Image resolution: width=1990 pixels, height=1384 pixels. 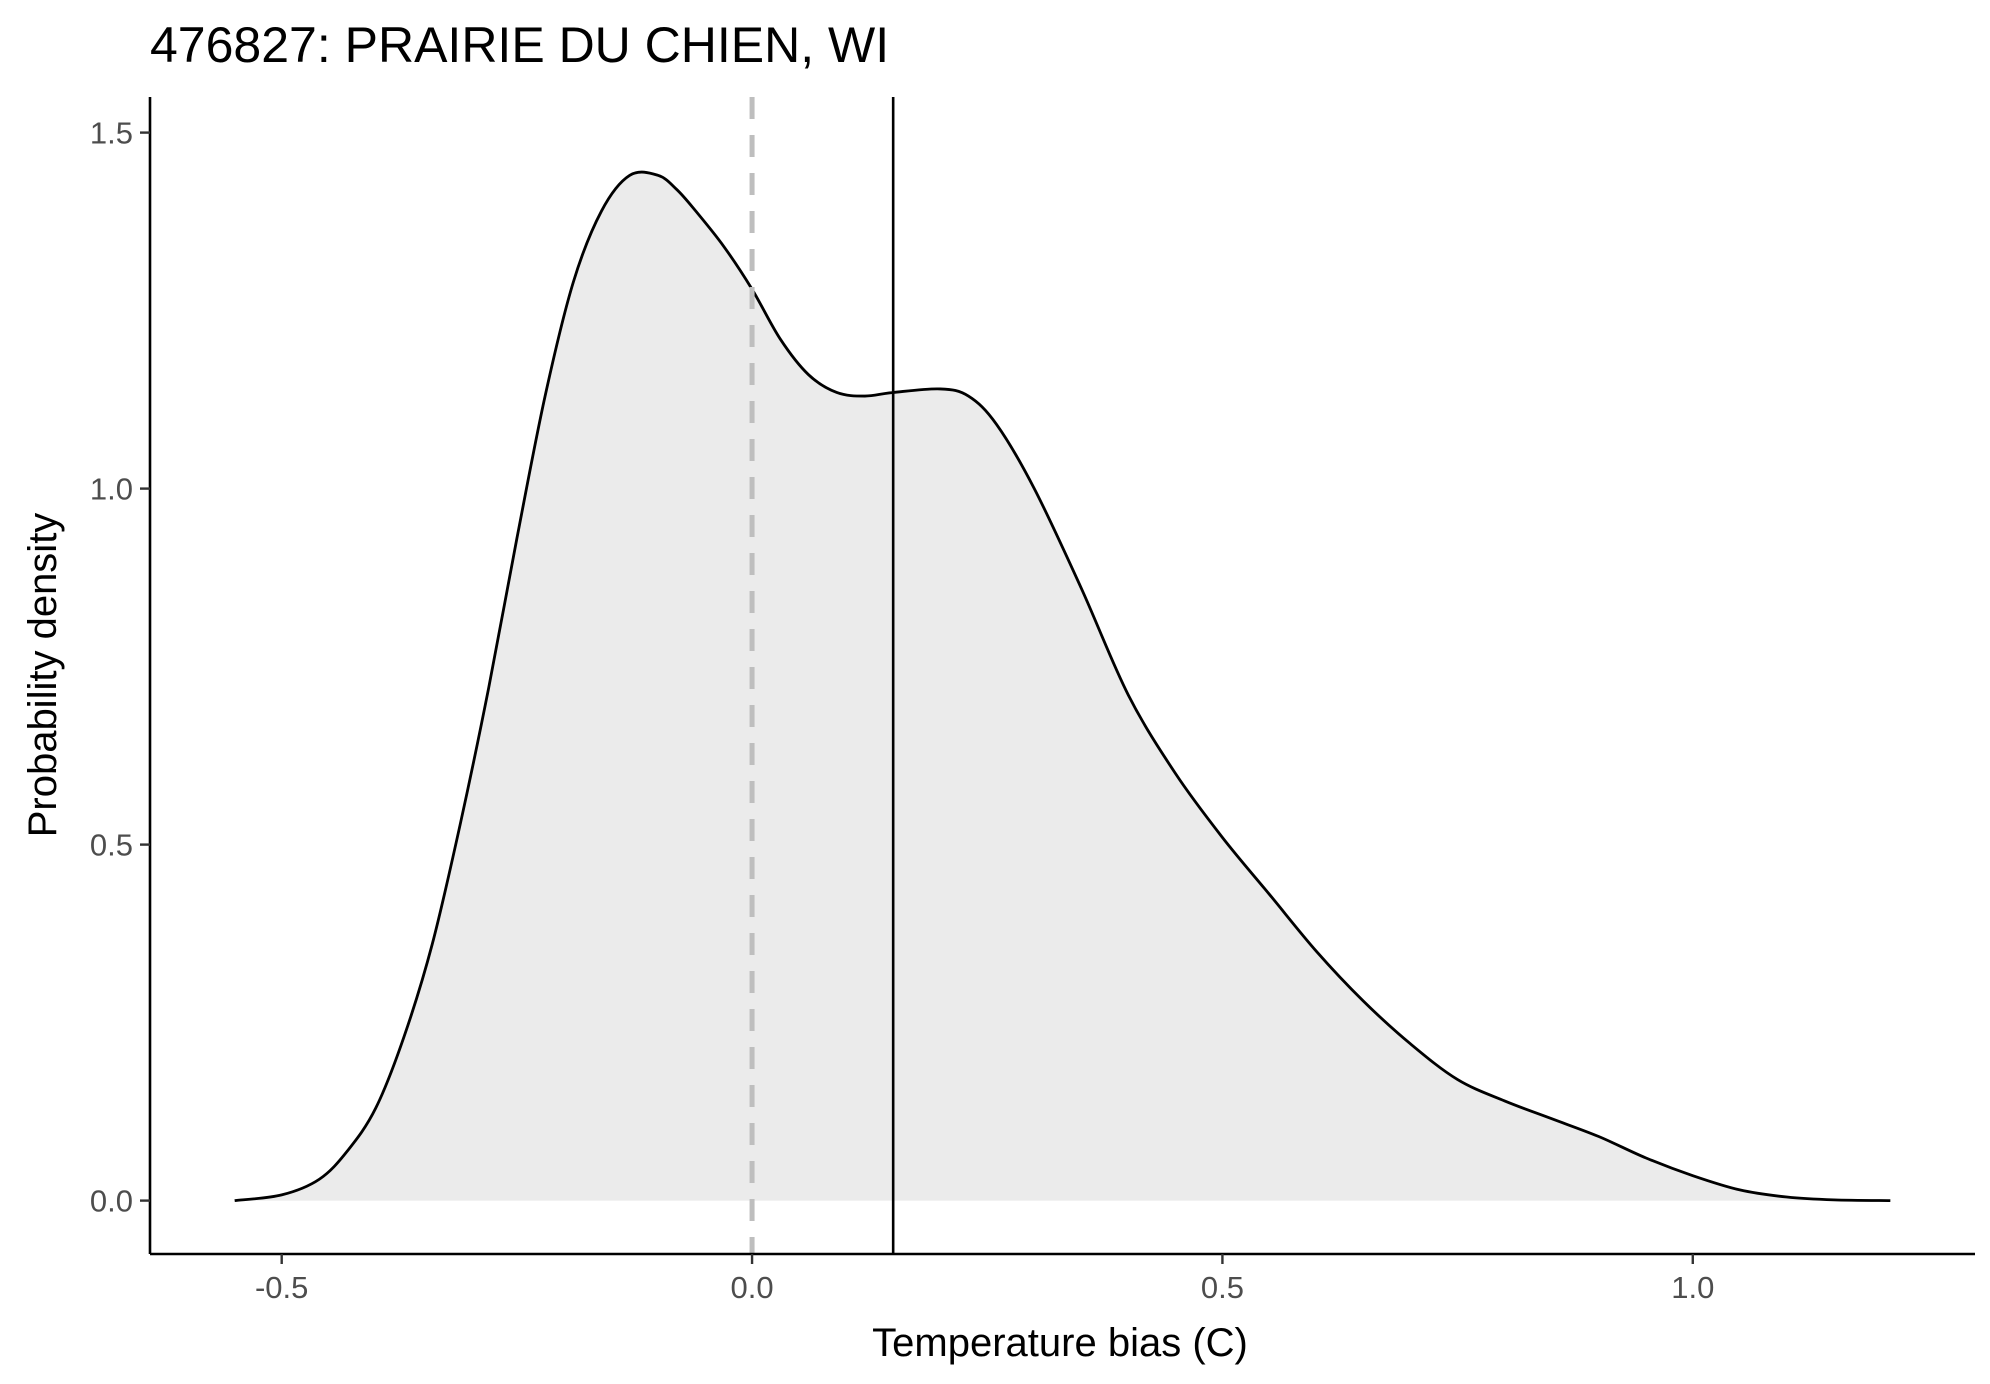 What do you see at coordinates (111, 845) in the screenshot?
I see `y-tick-label: 0.5` at bounding box center [111, 845].